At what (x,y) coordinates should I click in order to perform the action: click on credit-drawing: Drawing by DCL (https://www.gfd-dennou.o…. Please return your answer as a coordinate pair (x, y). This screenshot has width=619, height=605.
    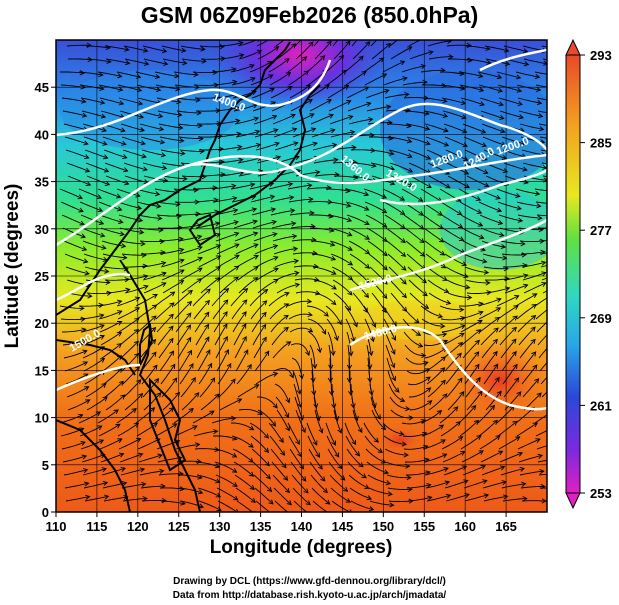
    Looking at the image, I should click on (309, 581).